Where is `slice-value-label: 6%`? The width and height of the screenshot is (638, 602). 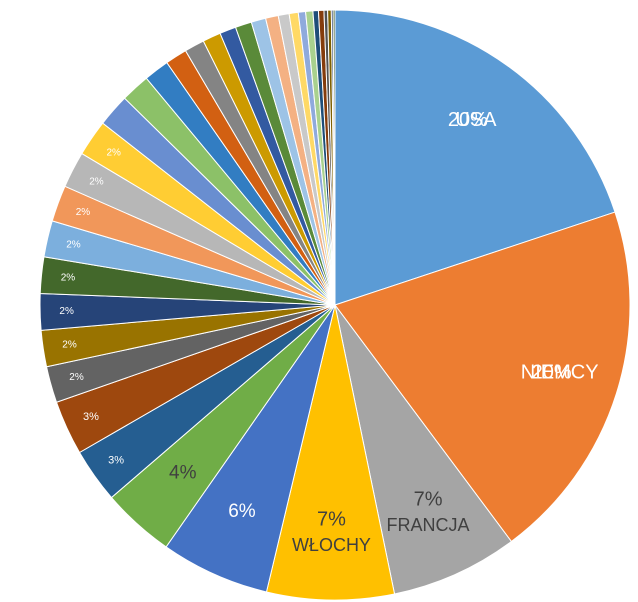 slice-value-label: 6% is located at coordinates (242, 511).